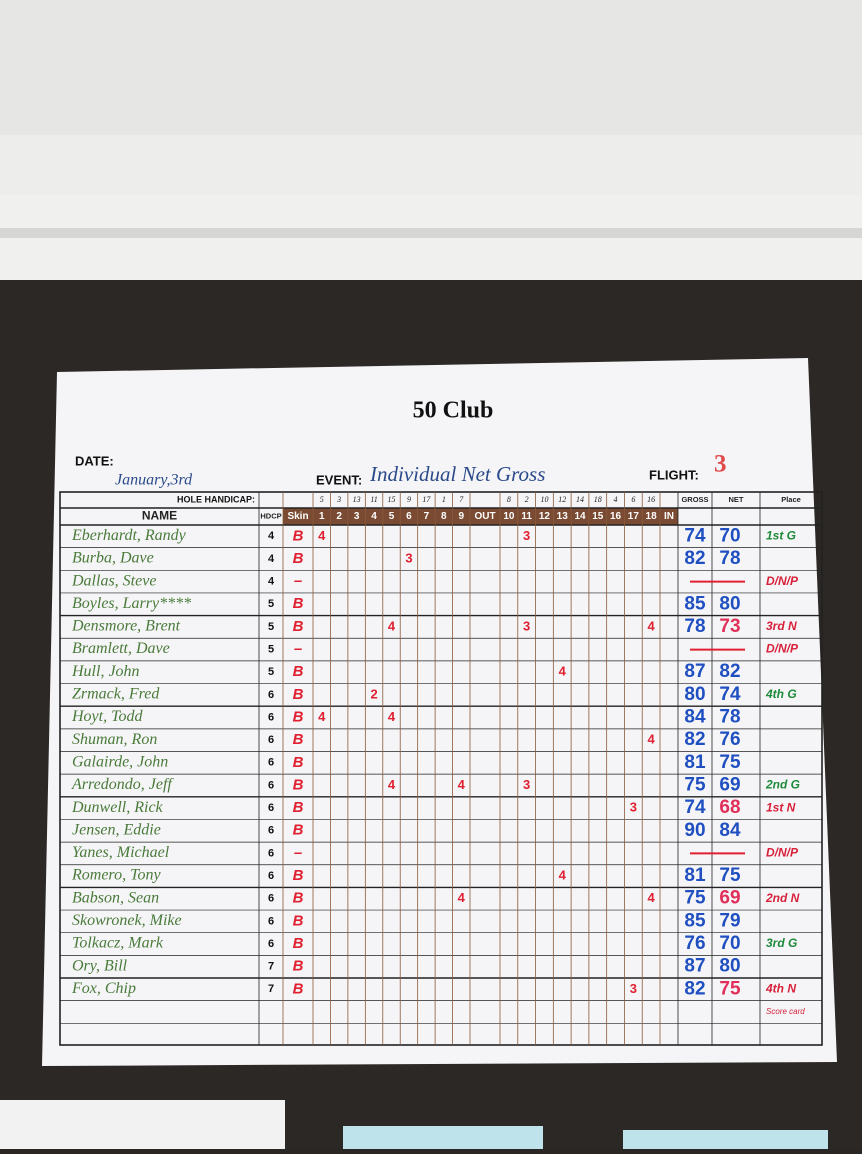 This screenshot has height=1154, width=862. I want to click on hole-handicap: 4, so click(616, 499).